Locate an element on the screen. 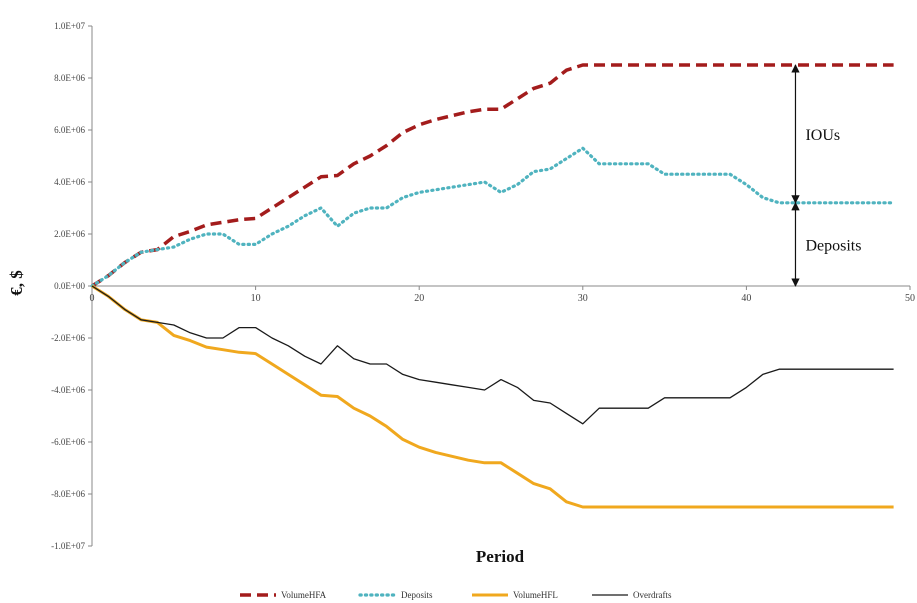  legend: VolumeHFA Deposits VolumeHFL Overdrafts is located at coordinates (456, 595).